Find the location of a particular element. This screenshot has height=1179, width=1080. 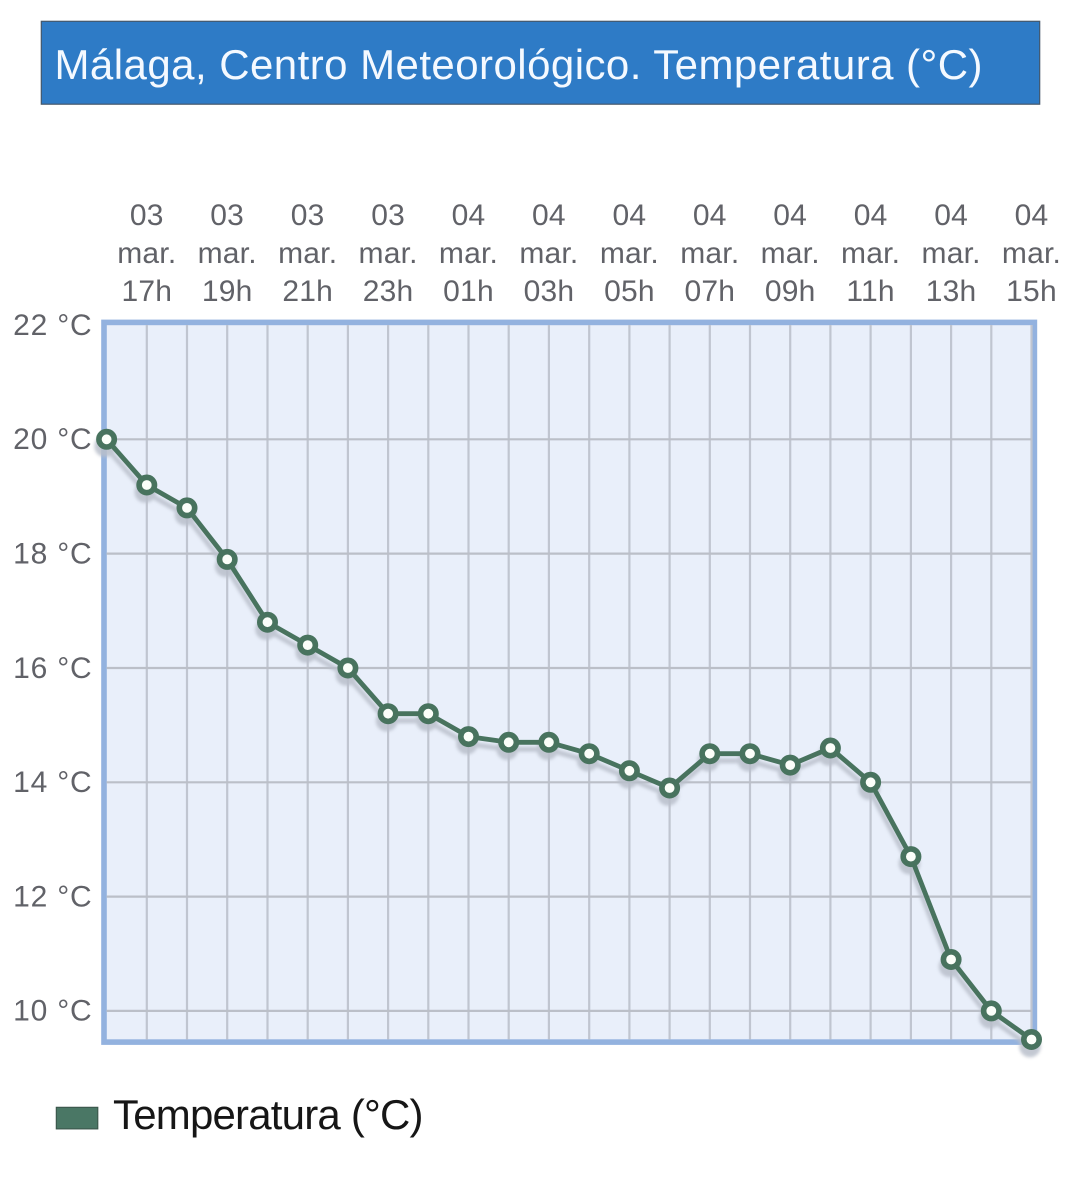

svg-text: 12 °C is located at coordinates (52, 896).